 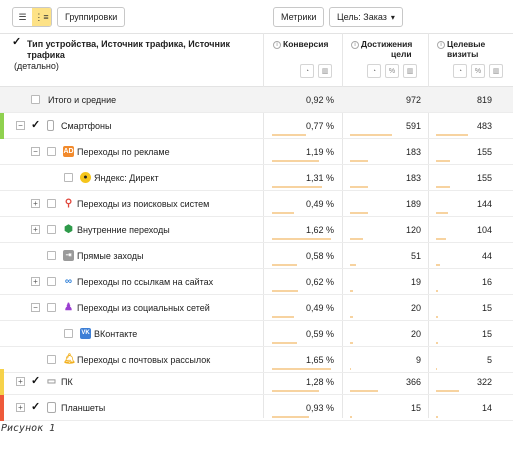 I want to click on visits-value: 16, so click(x=486, y=282).